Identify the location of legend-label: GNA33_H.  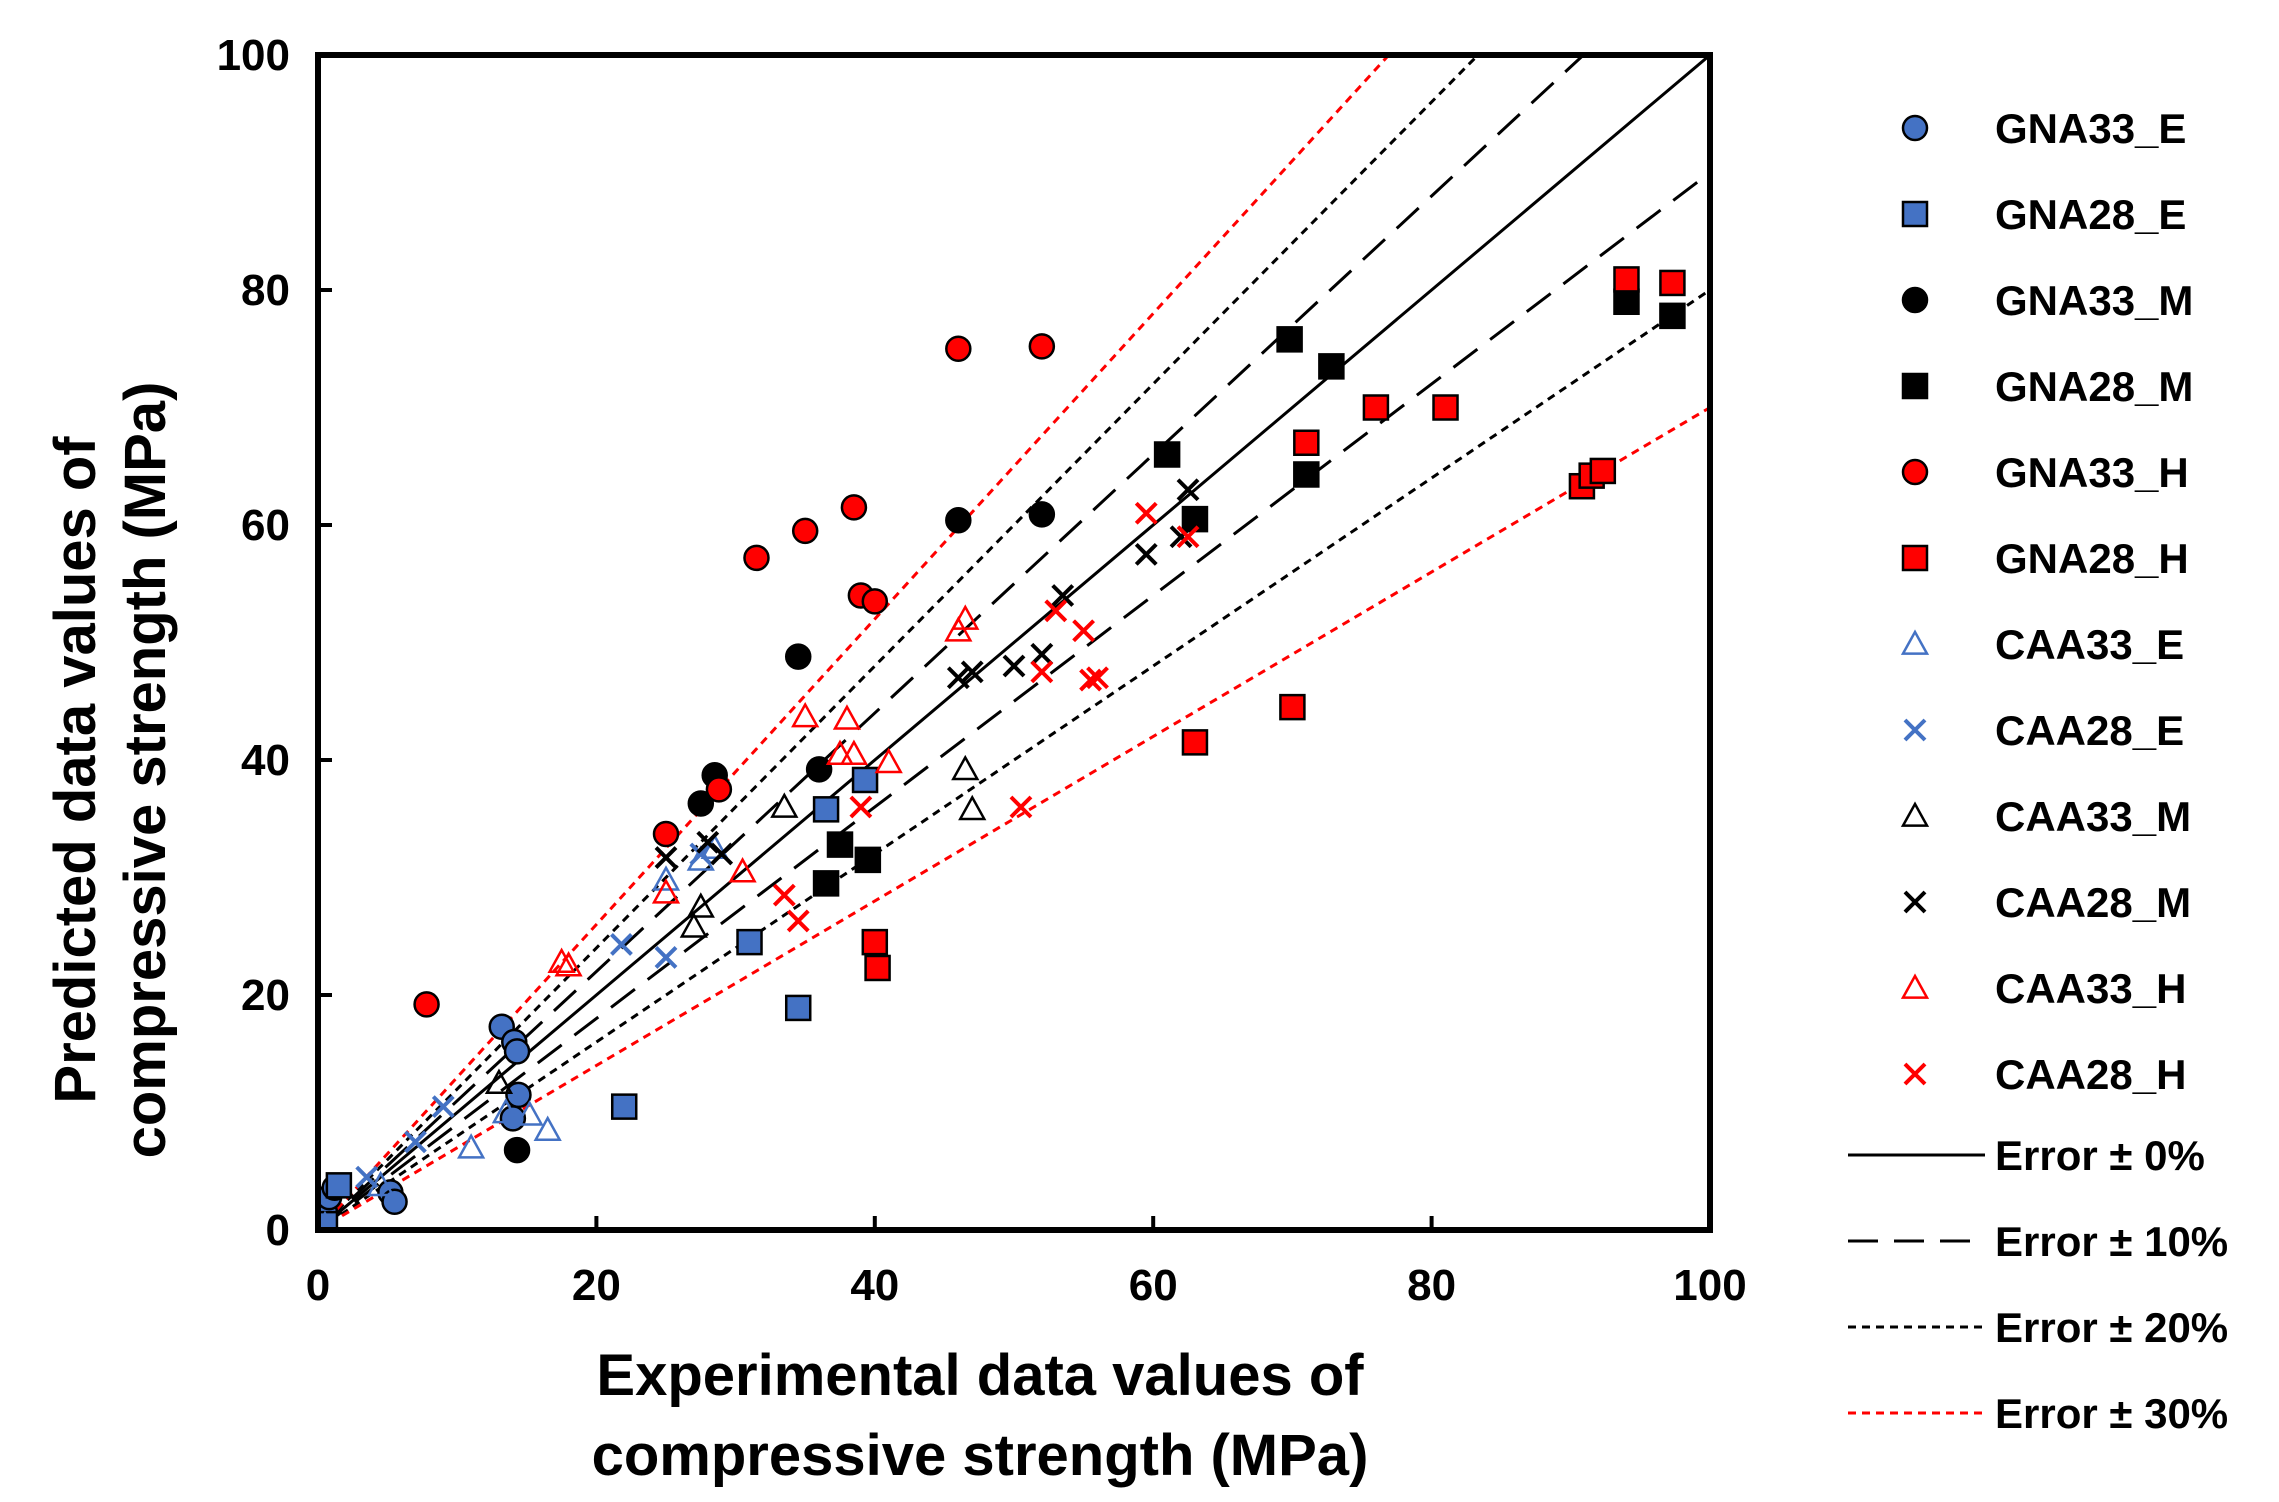
(2092, 472).